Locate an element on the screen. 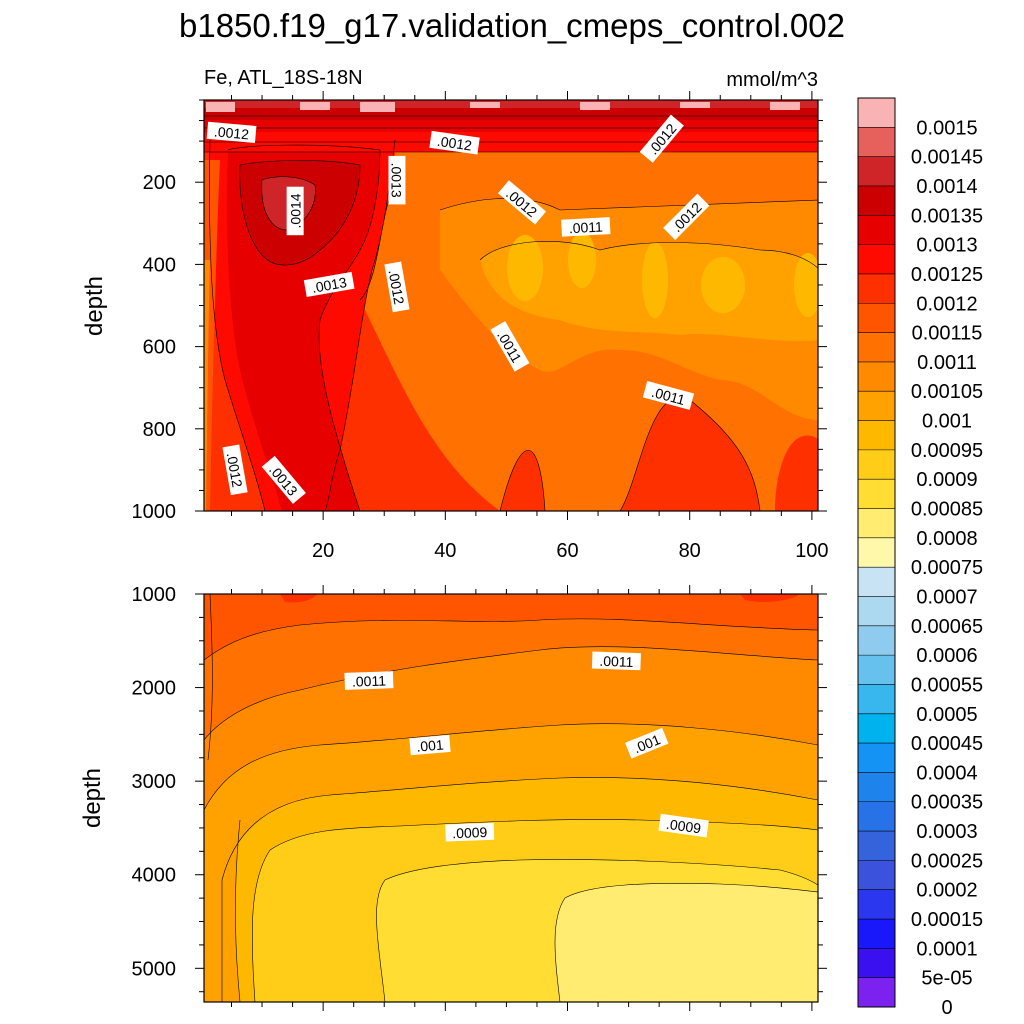  contour-label-text: .0009 is located at coordinates (470, 832).